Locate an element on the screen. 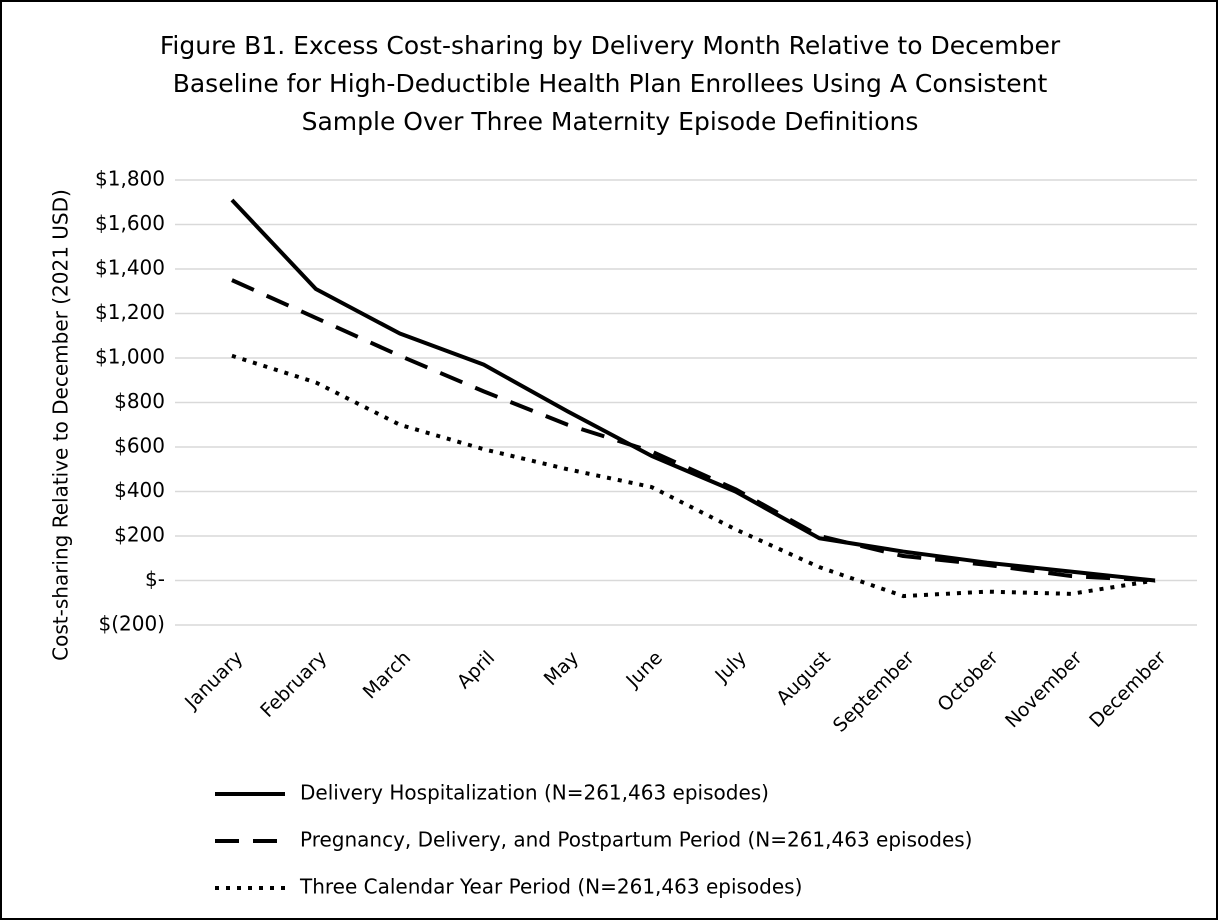  y-tick-label: $1,000 is located at coordinates (130, 357).